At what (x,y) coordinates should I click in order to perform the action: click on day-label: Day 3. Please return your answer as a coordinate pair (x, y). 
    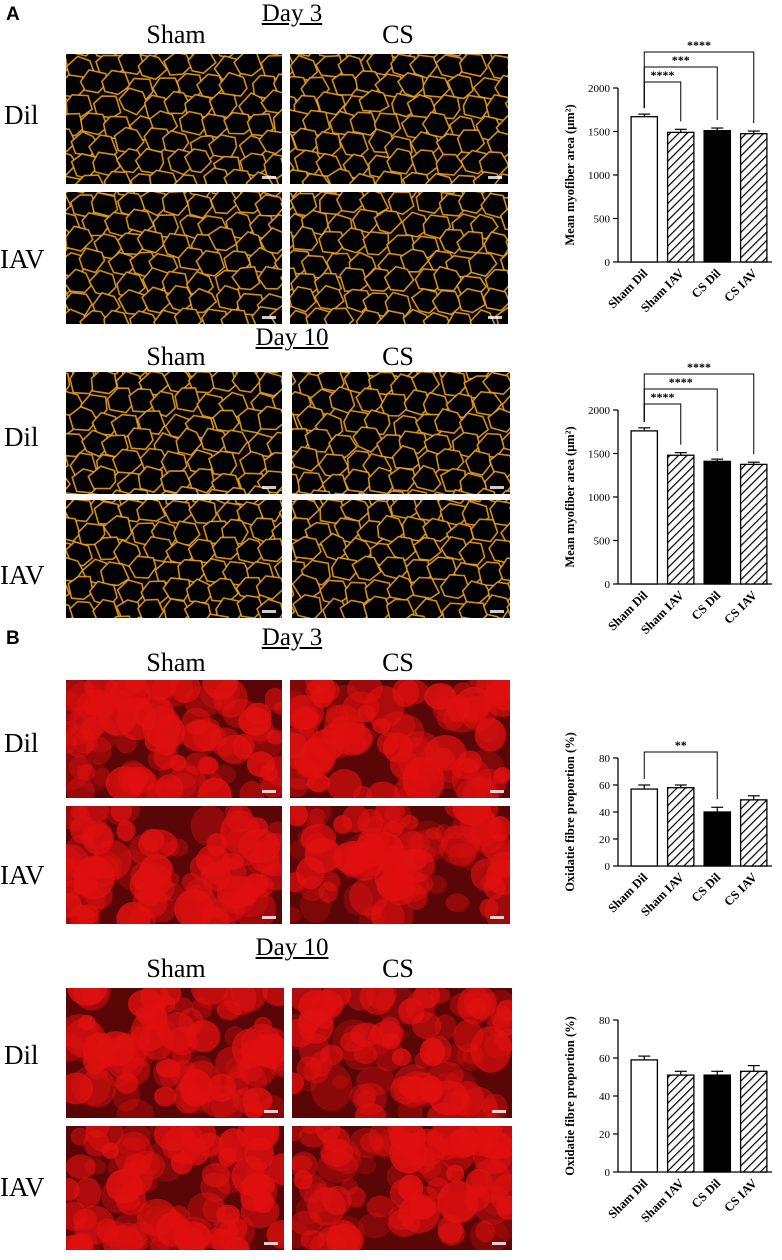
    Looking at the image, I should click on (292, 637).